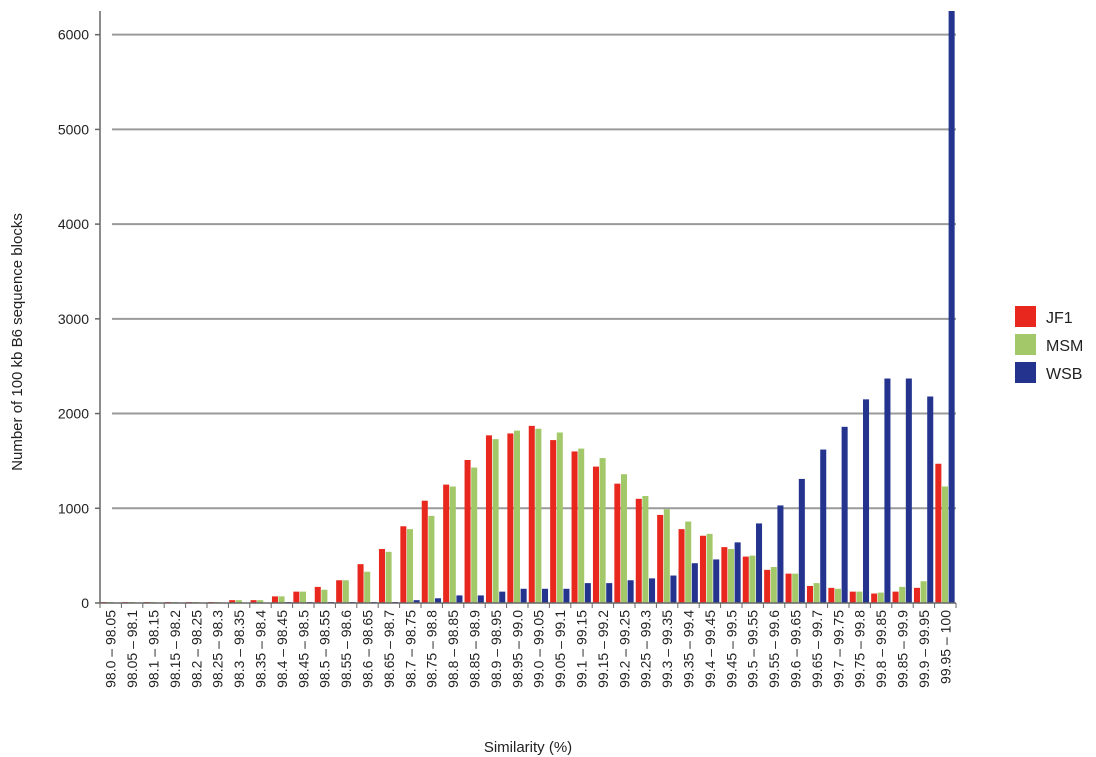 The image size is (1096, 757). What do you see at coordinates (389, 649) in the screenshot?
I see `x-tick-label: 98.65 – 98.7` at bounding box center [389, 649].